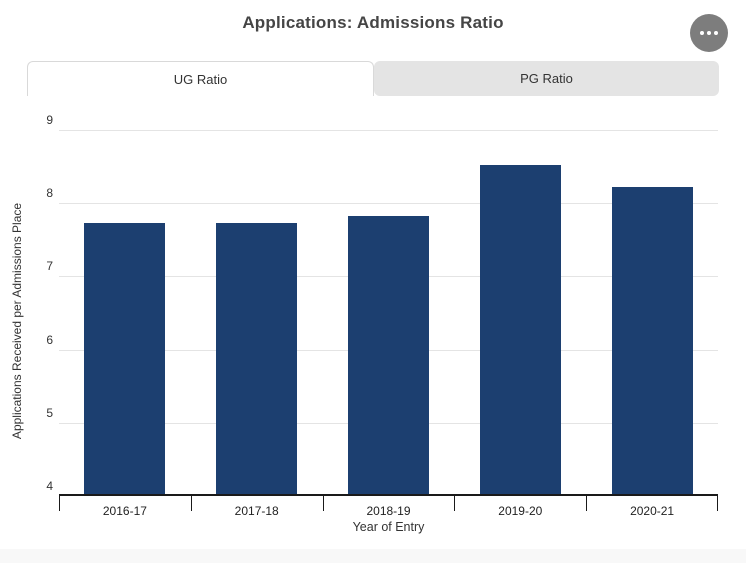 This screenshot has height=563, width=746. I want to click on y-tick-label: 8, so click(49, 193).